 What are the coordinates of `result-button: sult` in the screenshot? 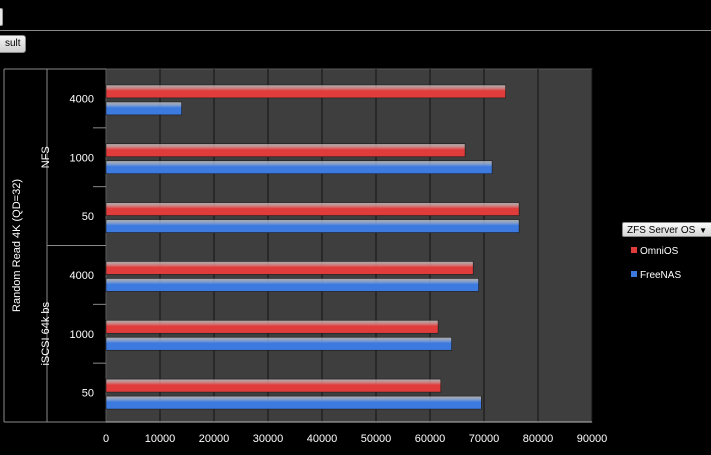 It's located at (13, 44).